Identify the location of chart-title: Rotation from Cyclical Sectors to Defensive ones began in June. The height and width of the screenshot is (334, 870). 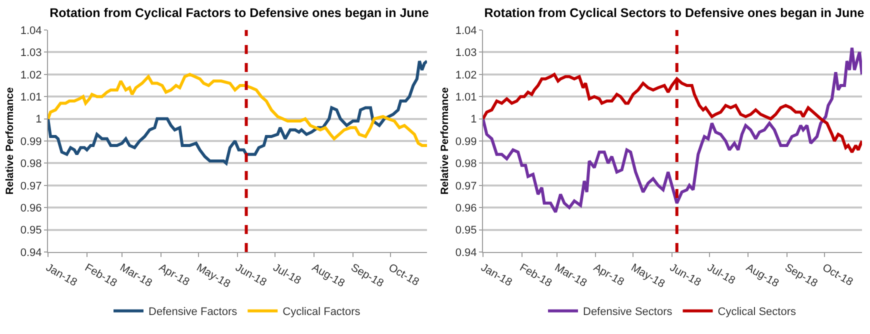
(674, 13).